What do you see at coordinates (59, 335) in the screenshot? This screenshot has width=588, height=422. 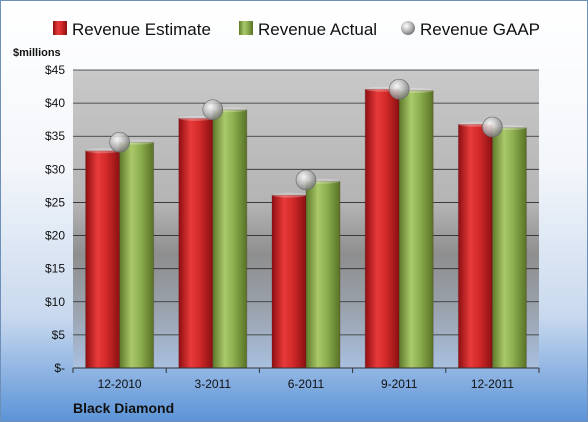 I see `y-tick-label: $5` at bounding box center [59, 335].